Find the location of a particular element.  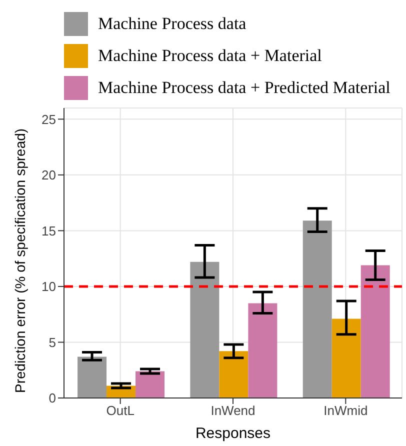

x-tick-label: InWmid is located at coordinates (346, 410).